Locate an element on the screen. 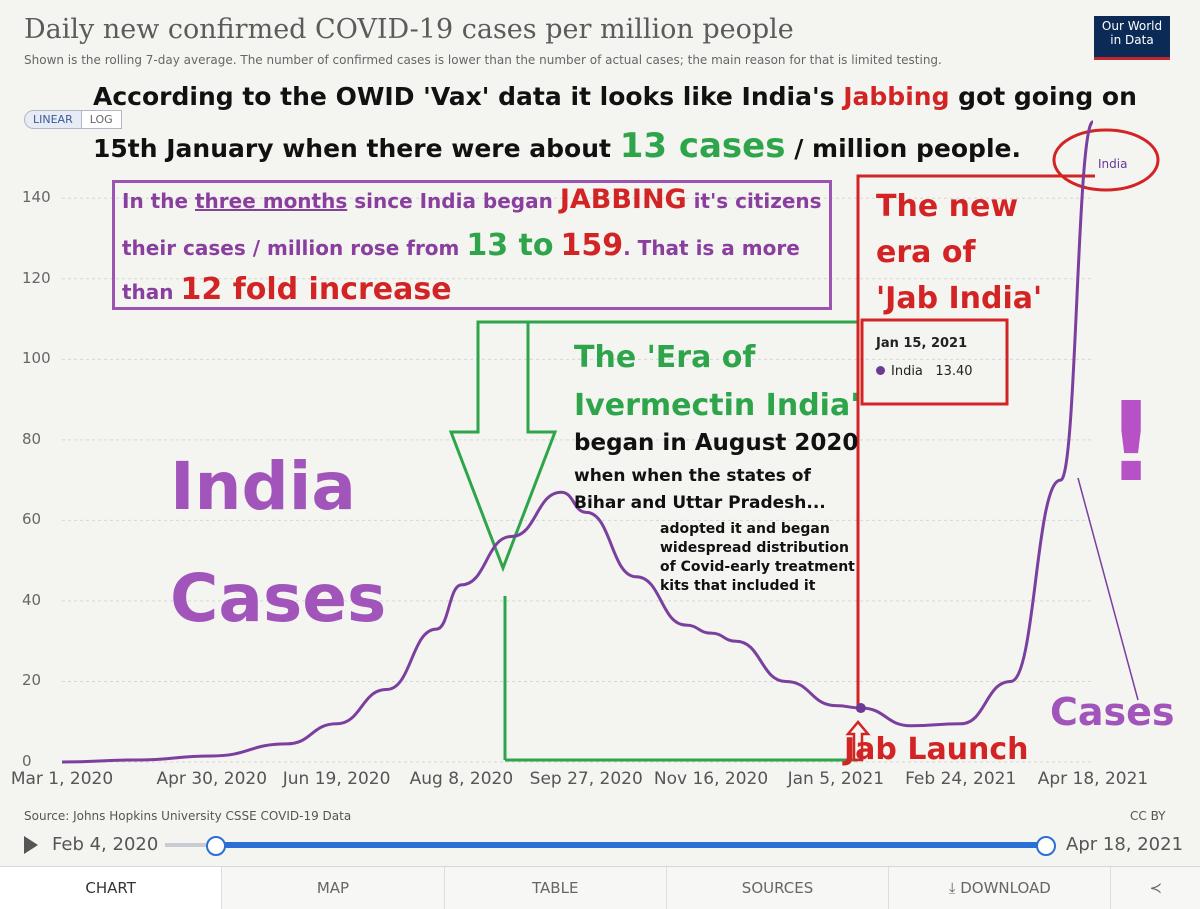  share-icon: ≺ is located at coordinates (1156, 888).